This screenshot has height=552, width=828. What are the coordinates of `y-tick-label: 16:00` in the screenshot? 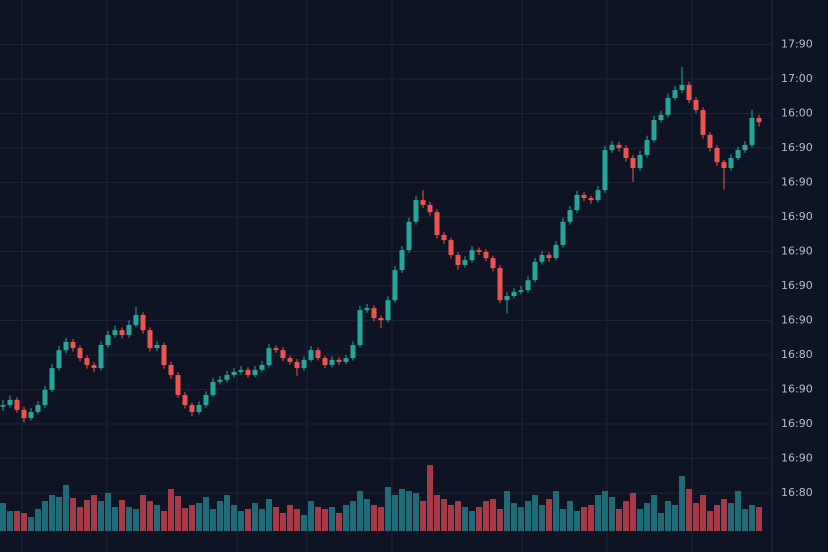 It's located at (797, 113).